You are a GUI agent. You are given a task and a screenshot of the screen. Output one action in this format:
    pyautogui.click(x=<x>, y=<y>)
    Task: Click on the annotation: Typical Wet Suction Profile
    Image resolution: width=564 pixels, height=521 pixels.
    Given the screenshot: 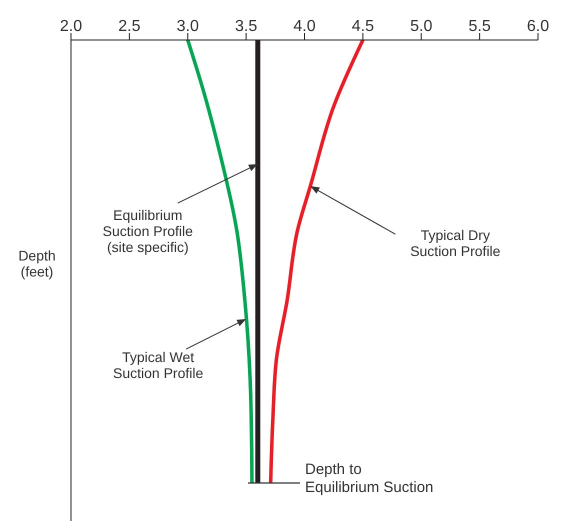 What is the action you would take?
    pyautogui.click(x=158, y=365)
    